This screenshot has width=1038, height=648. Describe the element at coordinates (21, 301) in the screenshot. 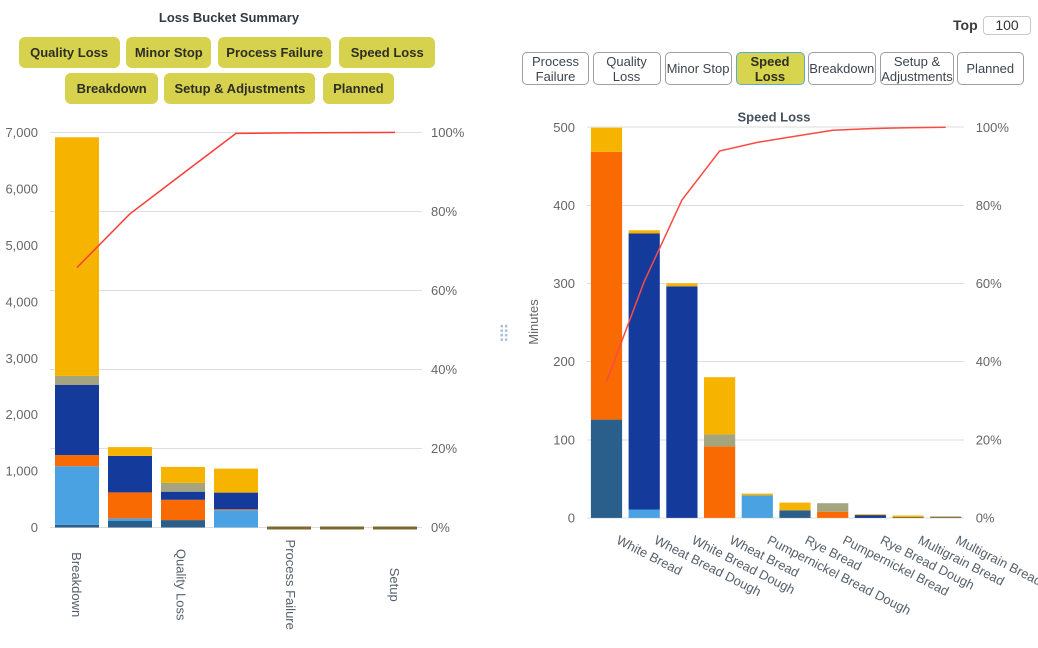

I see `svg-text: 4,000` at that location.